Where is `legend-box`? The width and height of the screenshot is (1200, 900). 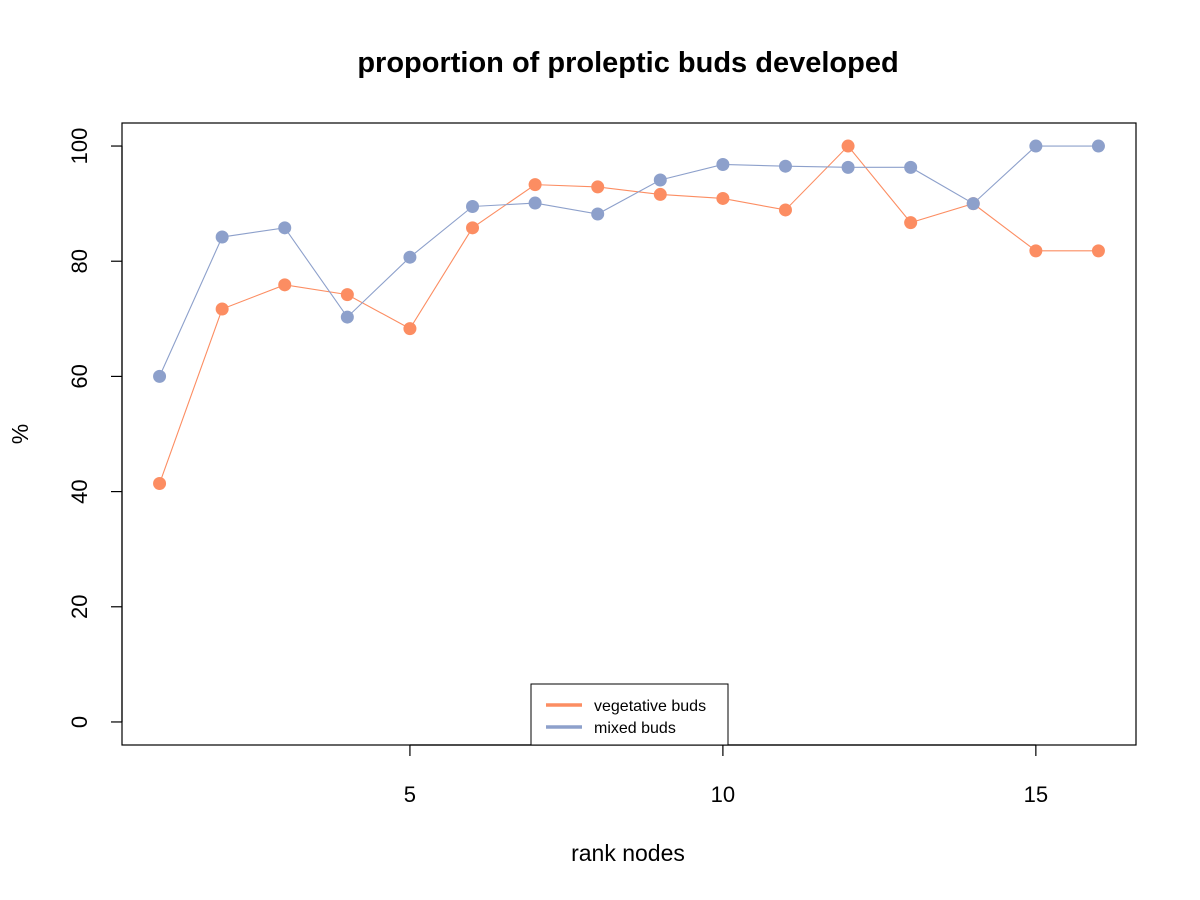
legend-box is located at coordinates (629, 714).